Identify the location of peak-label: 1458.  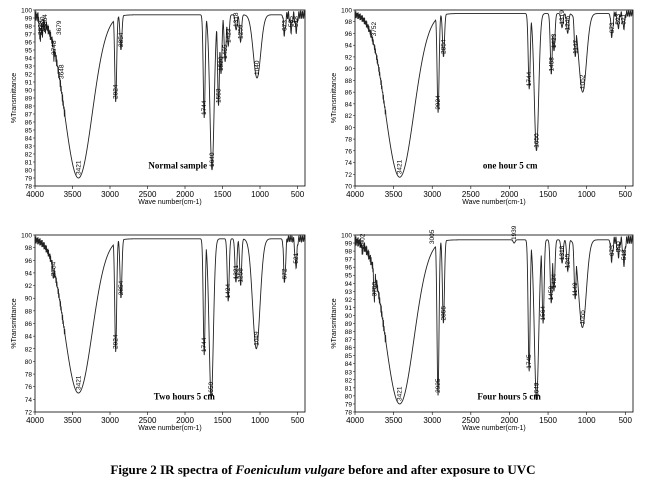
(551, 64).